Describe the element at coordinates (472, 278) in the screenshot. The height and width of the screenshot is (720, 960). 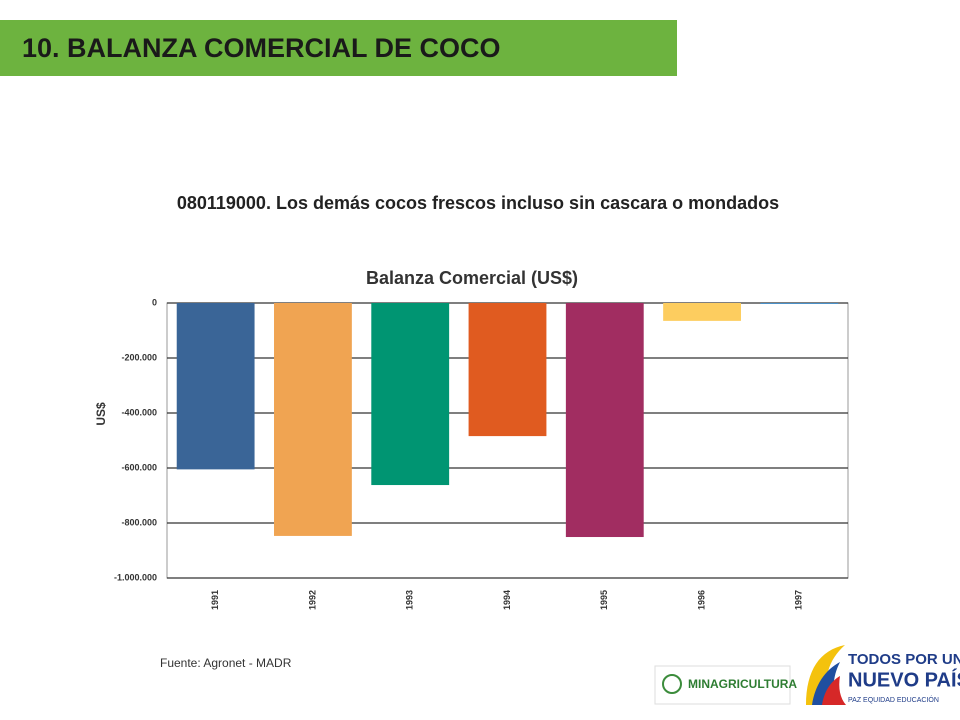
I see `chart-title: Balanza Comercial (US$)` at that location.